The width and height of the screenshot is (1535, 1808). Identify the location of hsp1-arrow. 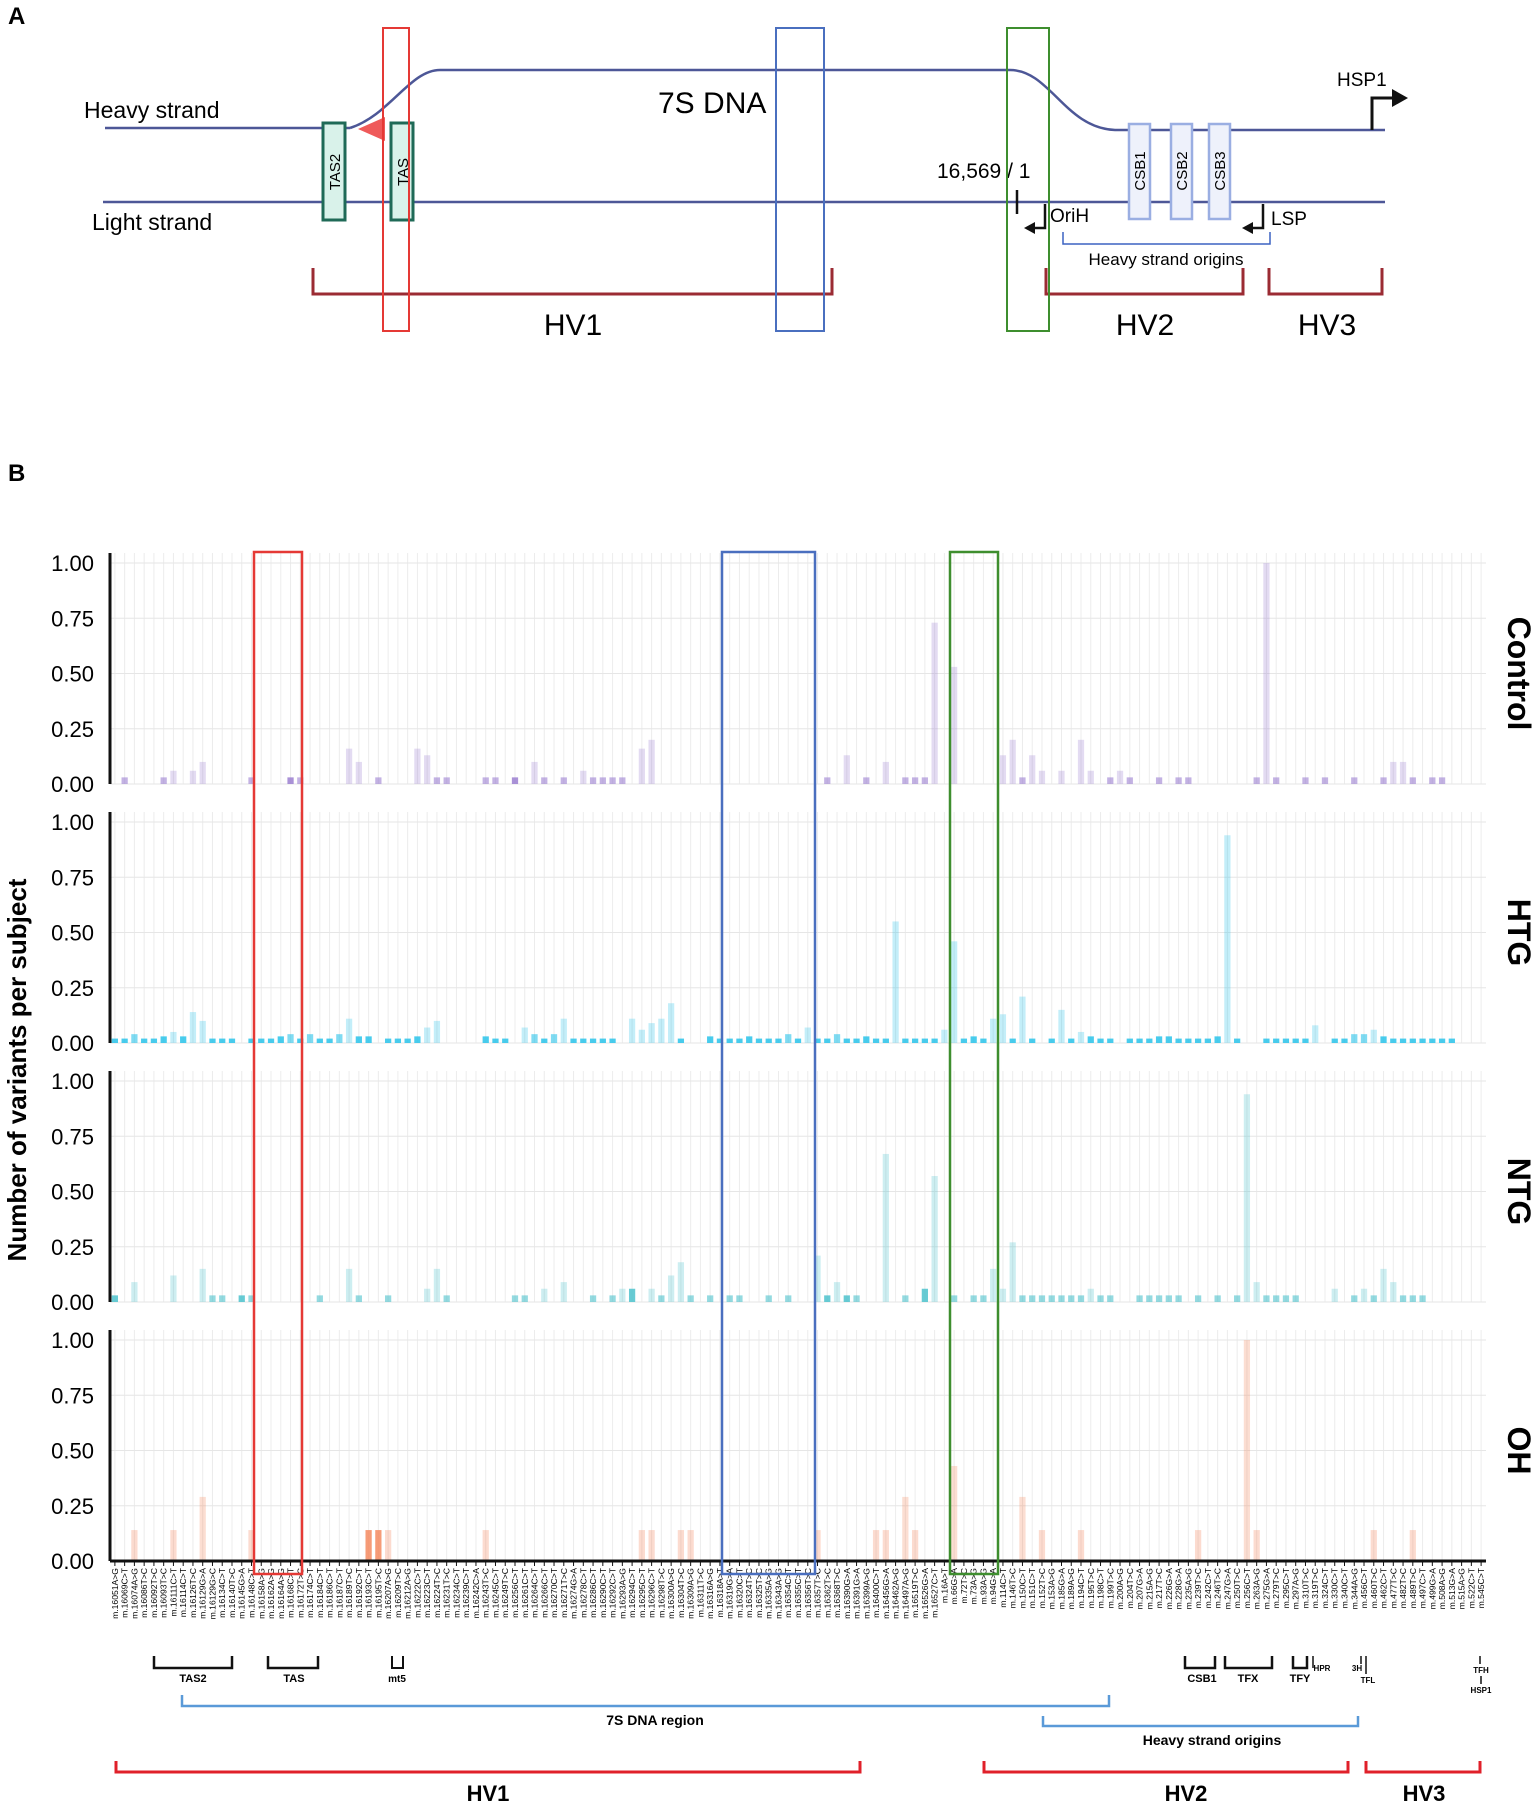
(1382, 113).